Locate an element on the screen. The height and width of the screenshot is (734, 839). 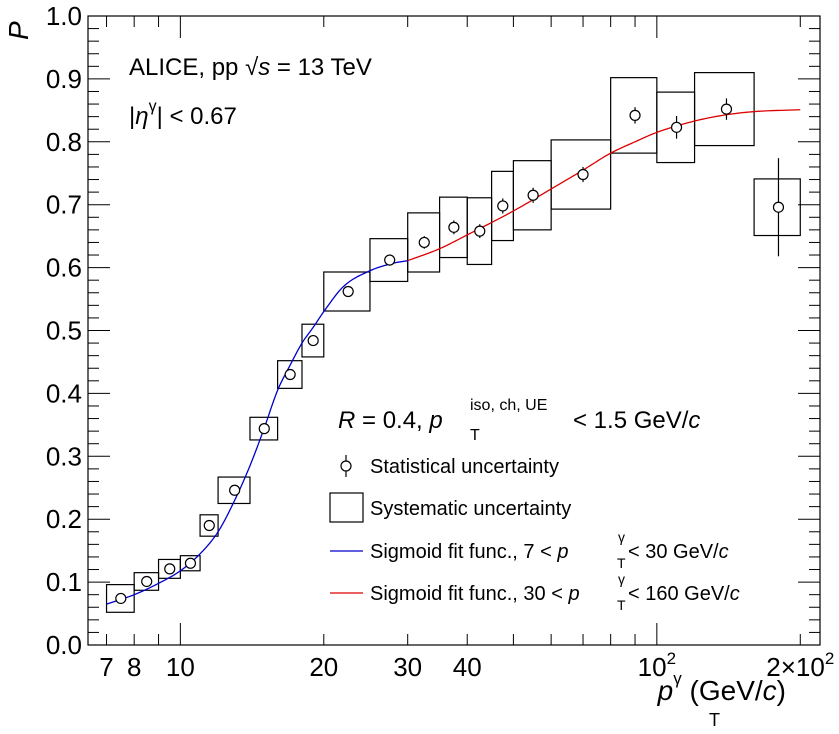
cone-sub: T is located at coordinates (475, 435).